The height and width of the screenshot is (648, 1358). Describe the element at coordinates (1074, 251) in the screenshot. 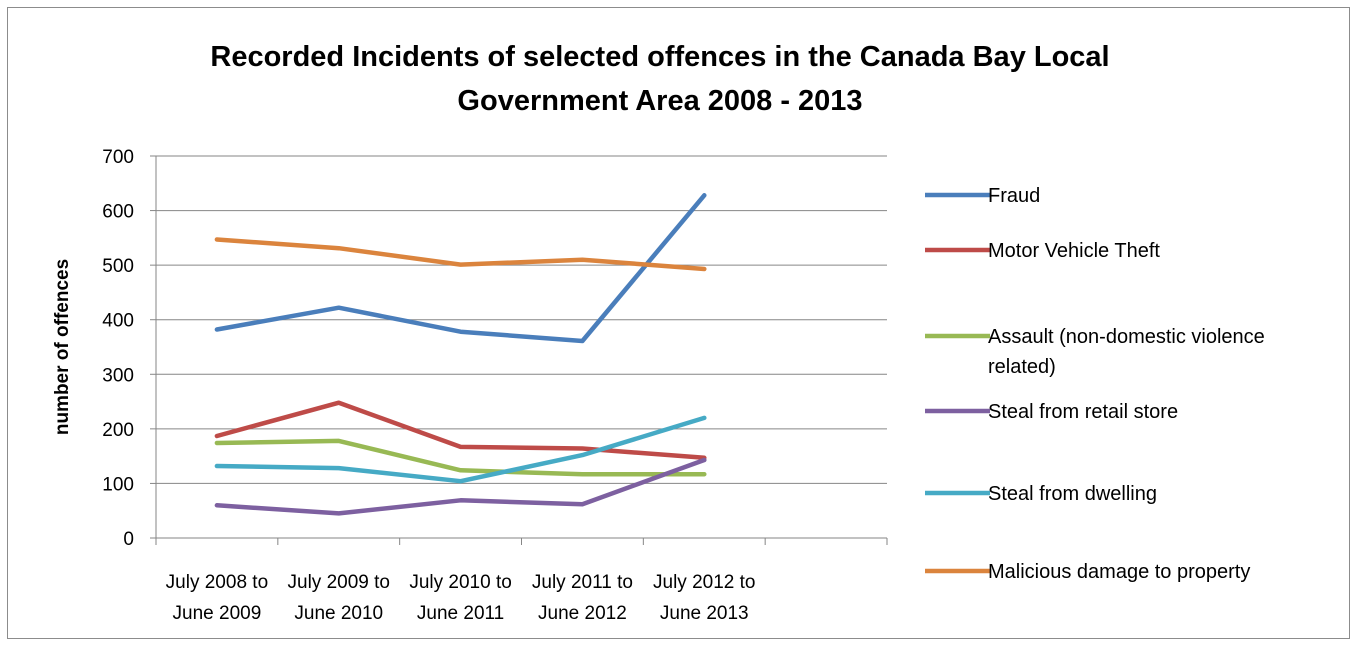

I see `legend-label: Motor Vehicle Theft` at that location.